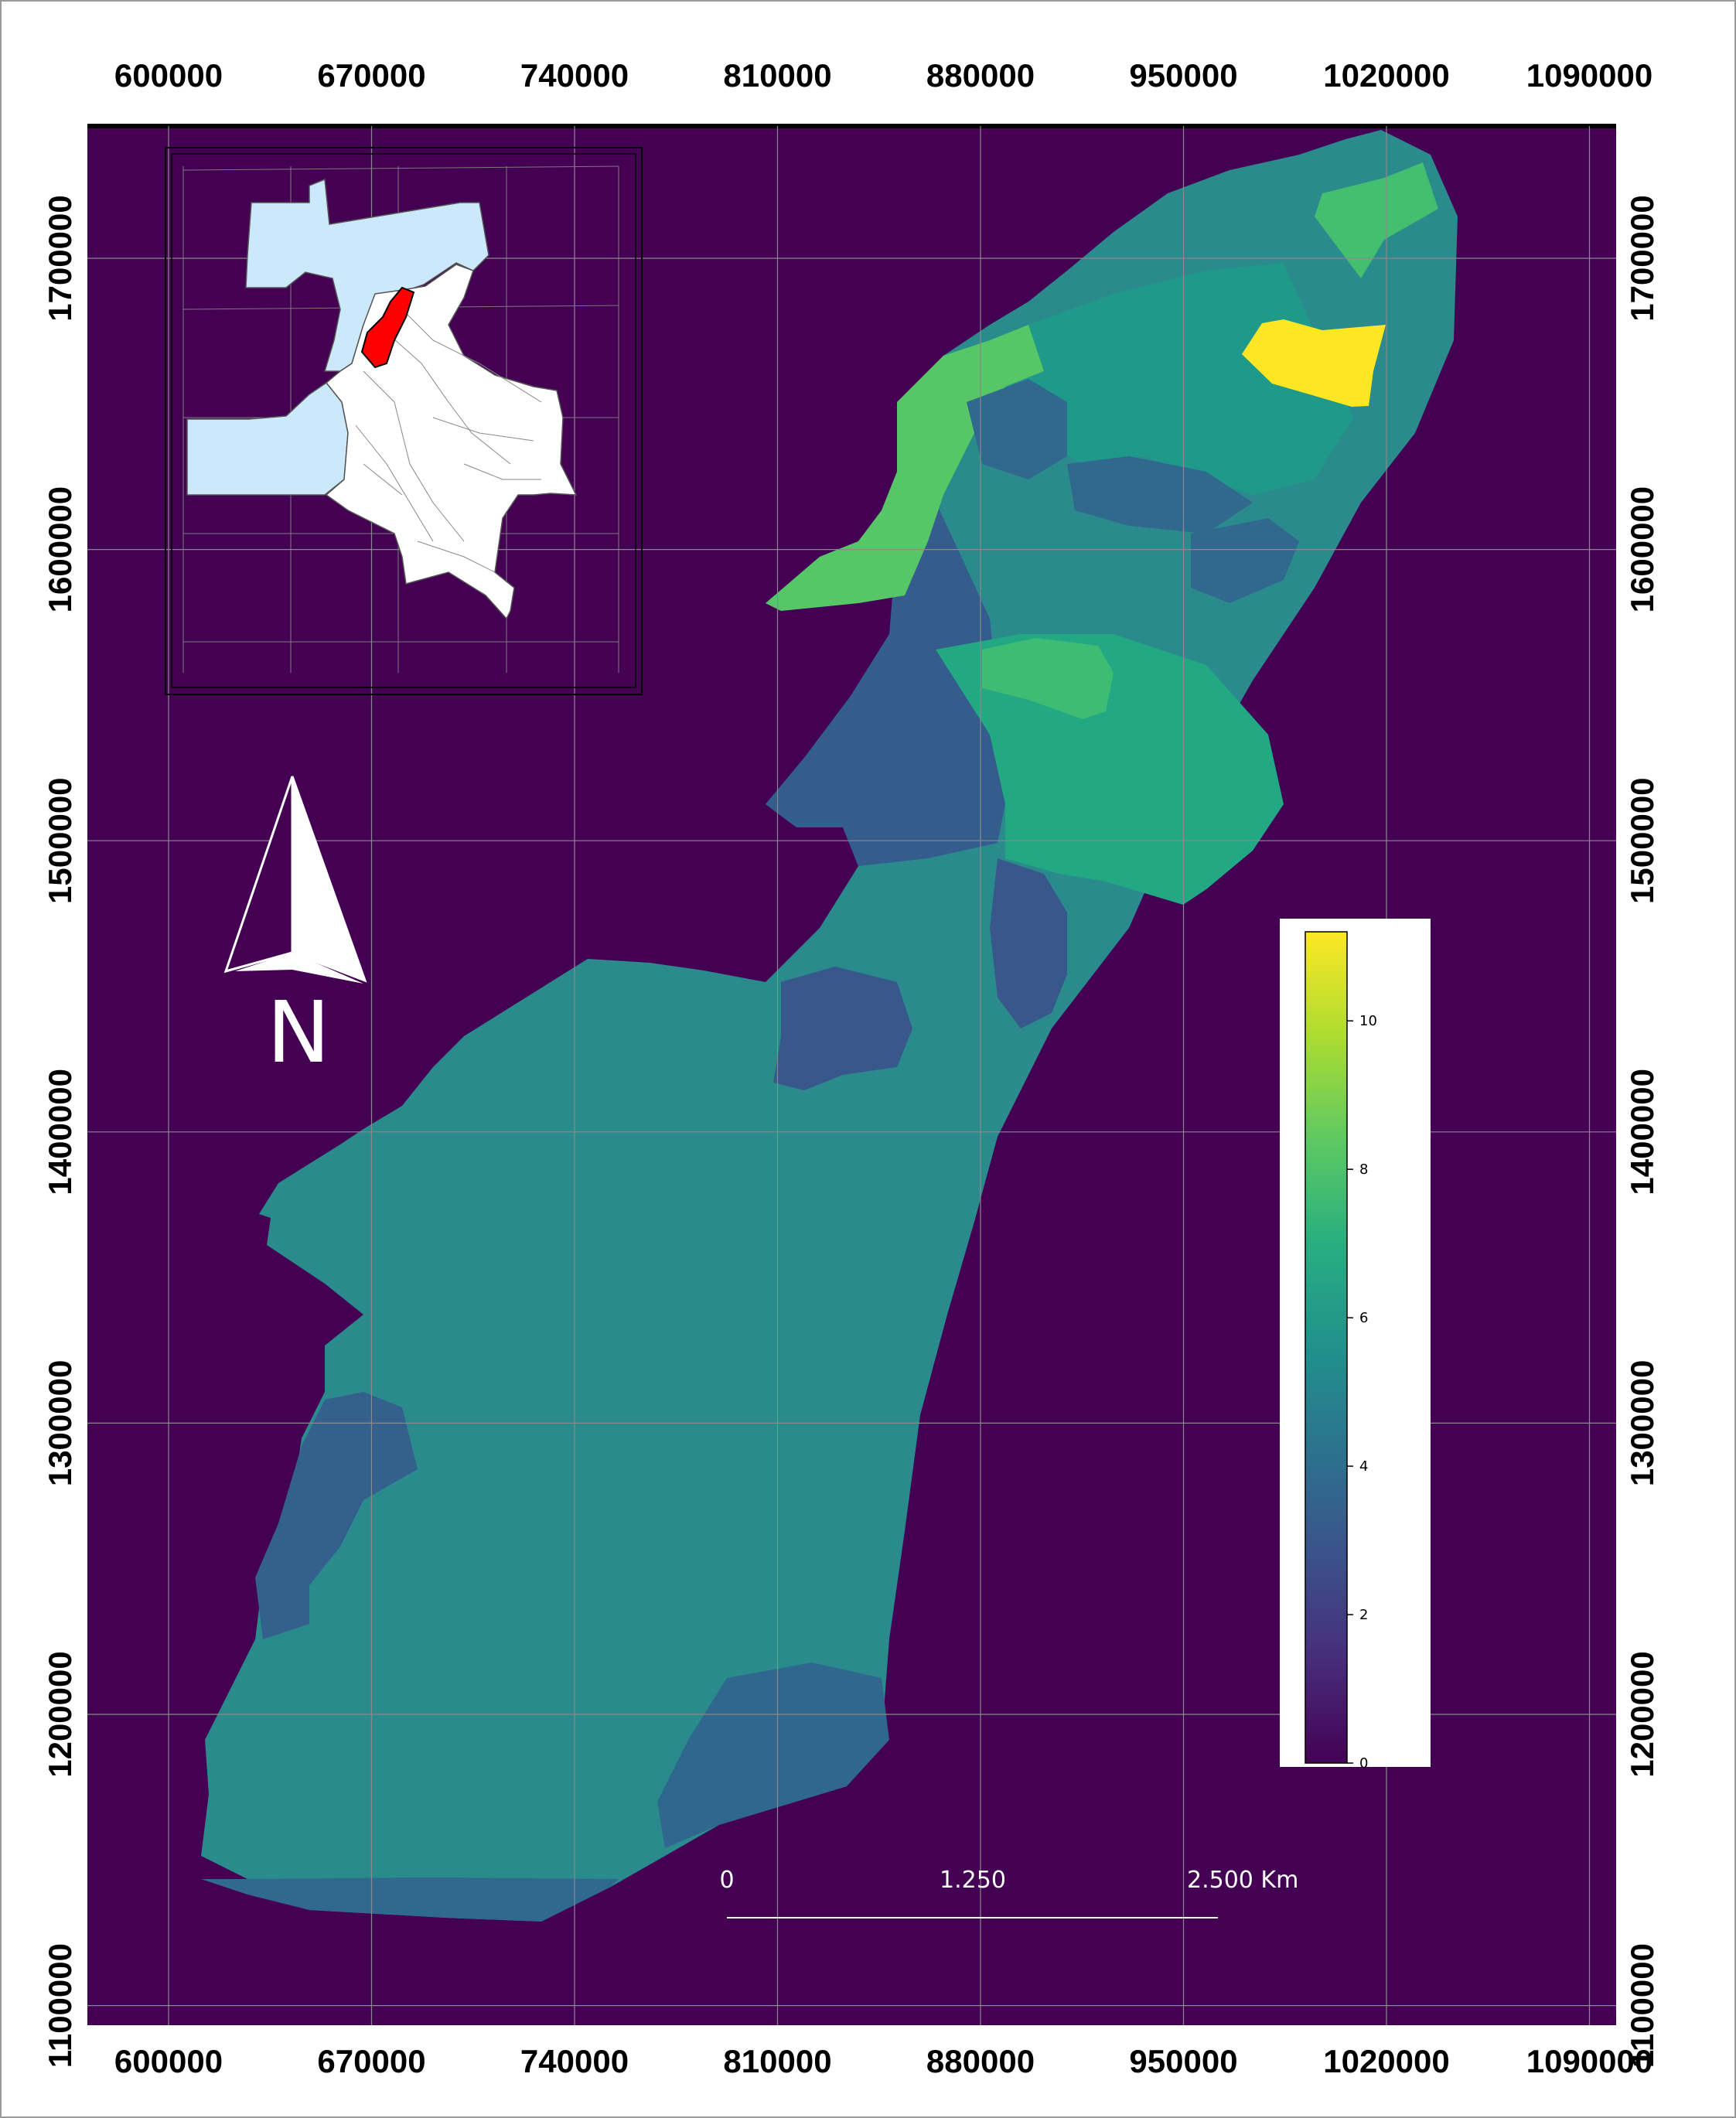  What do you see at coordinates (336, 1515) in the screenshot?
I see `region-southwest-strip` at bounding box center [336, 1515].